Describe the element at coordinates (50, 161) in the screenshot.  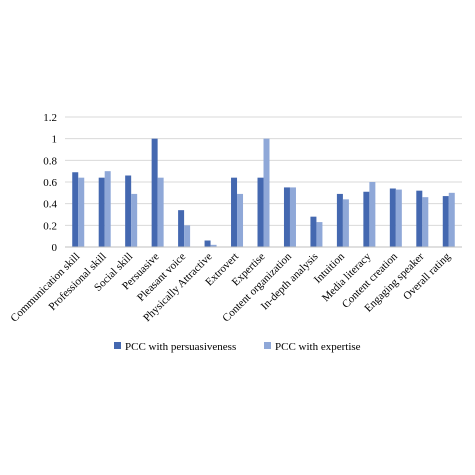
I see `y-tick-label: 0.8` at that location.